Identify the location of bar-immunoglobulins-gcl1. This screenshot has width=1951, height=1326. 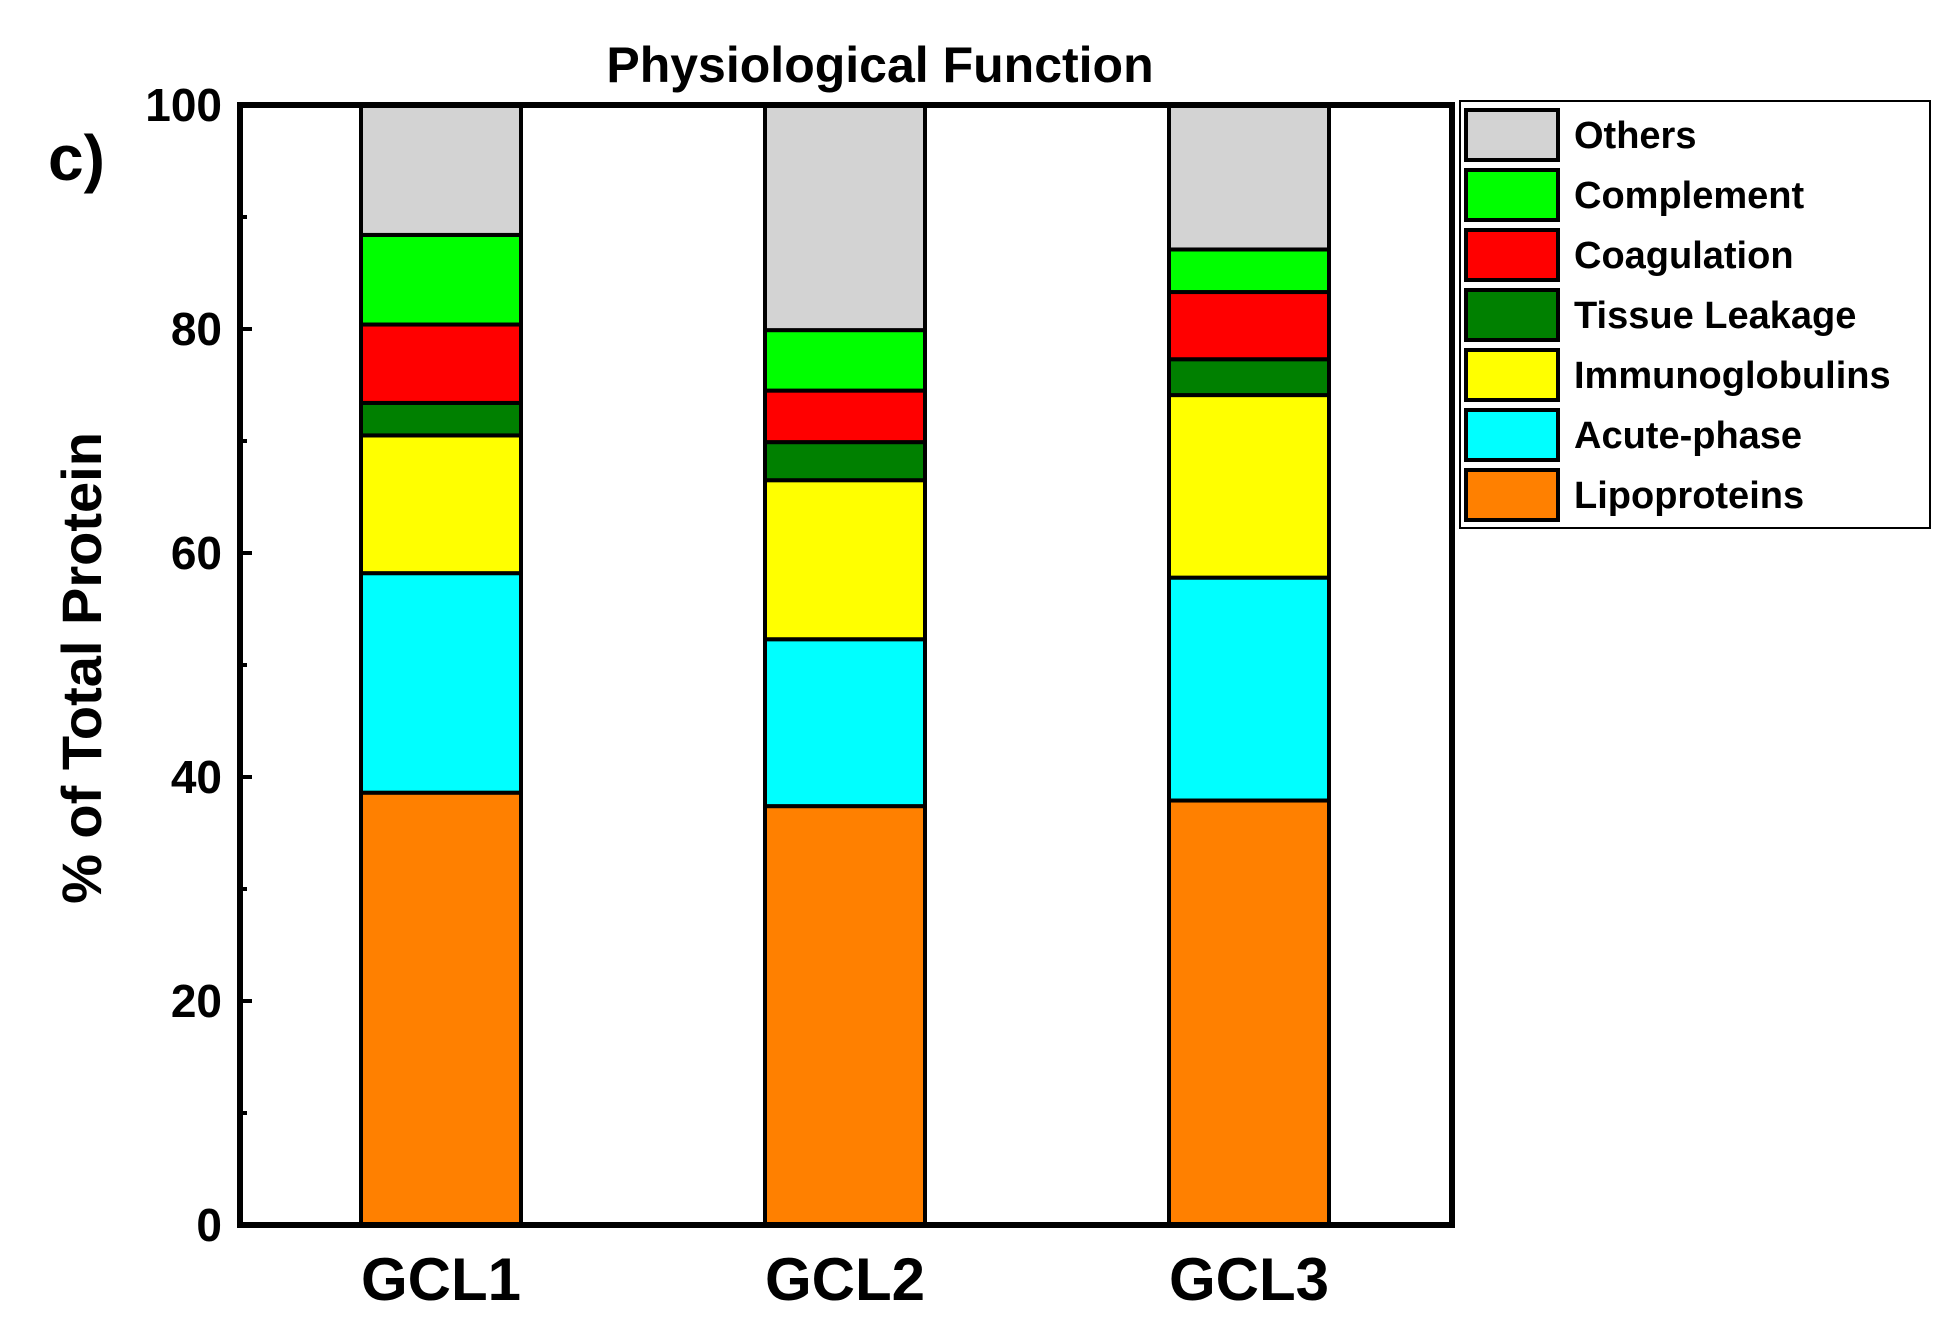
(441, 504).